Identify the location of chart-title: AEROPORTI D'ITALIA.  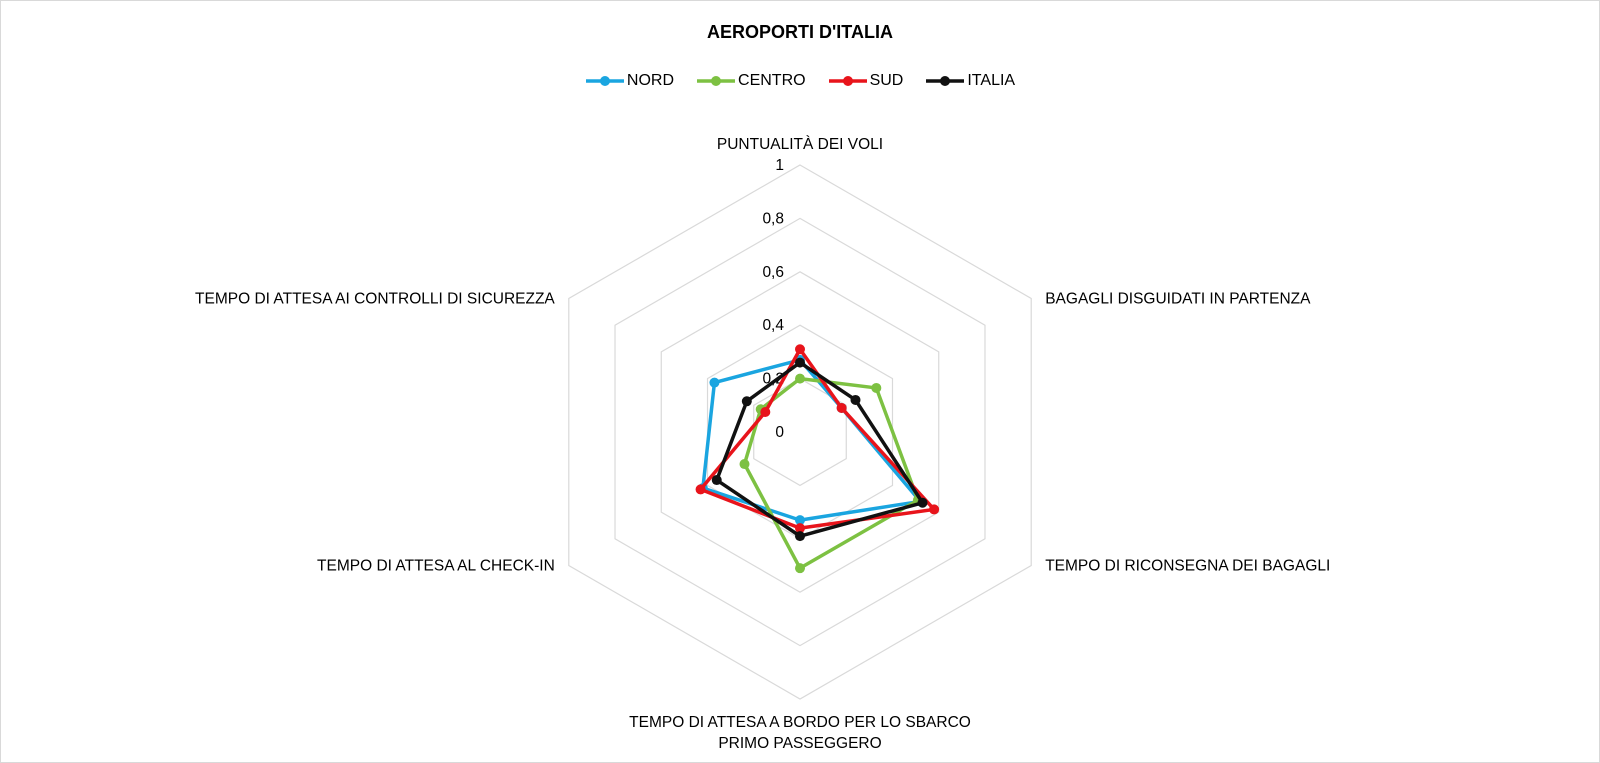
(800, 32).